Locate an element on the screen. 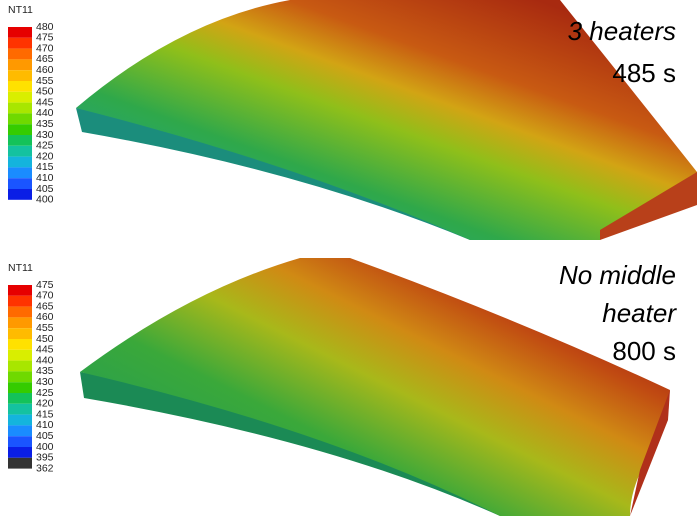  caption: 3 heaters is located at coordinates (622, 31).